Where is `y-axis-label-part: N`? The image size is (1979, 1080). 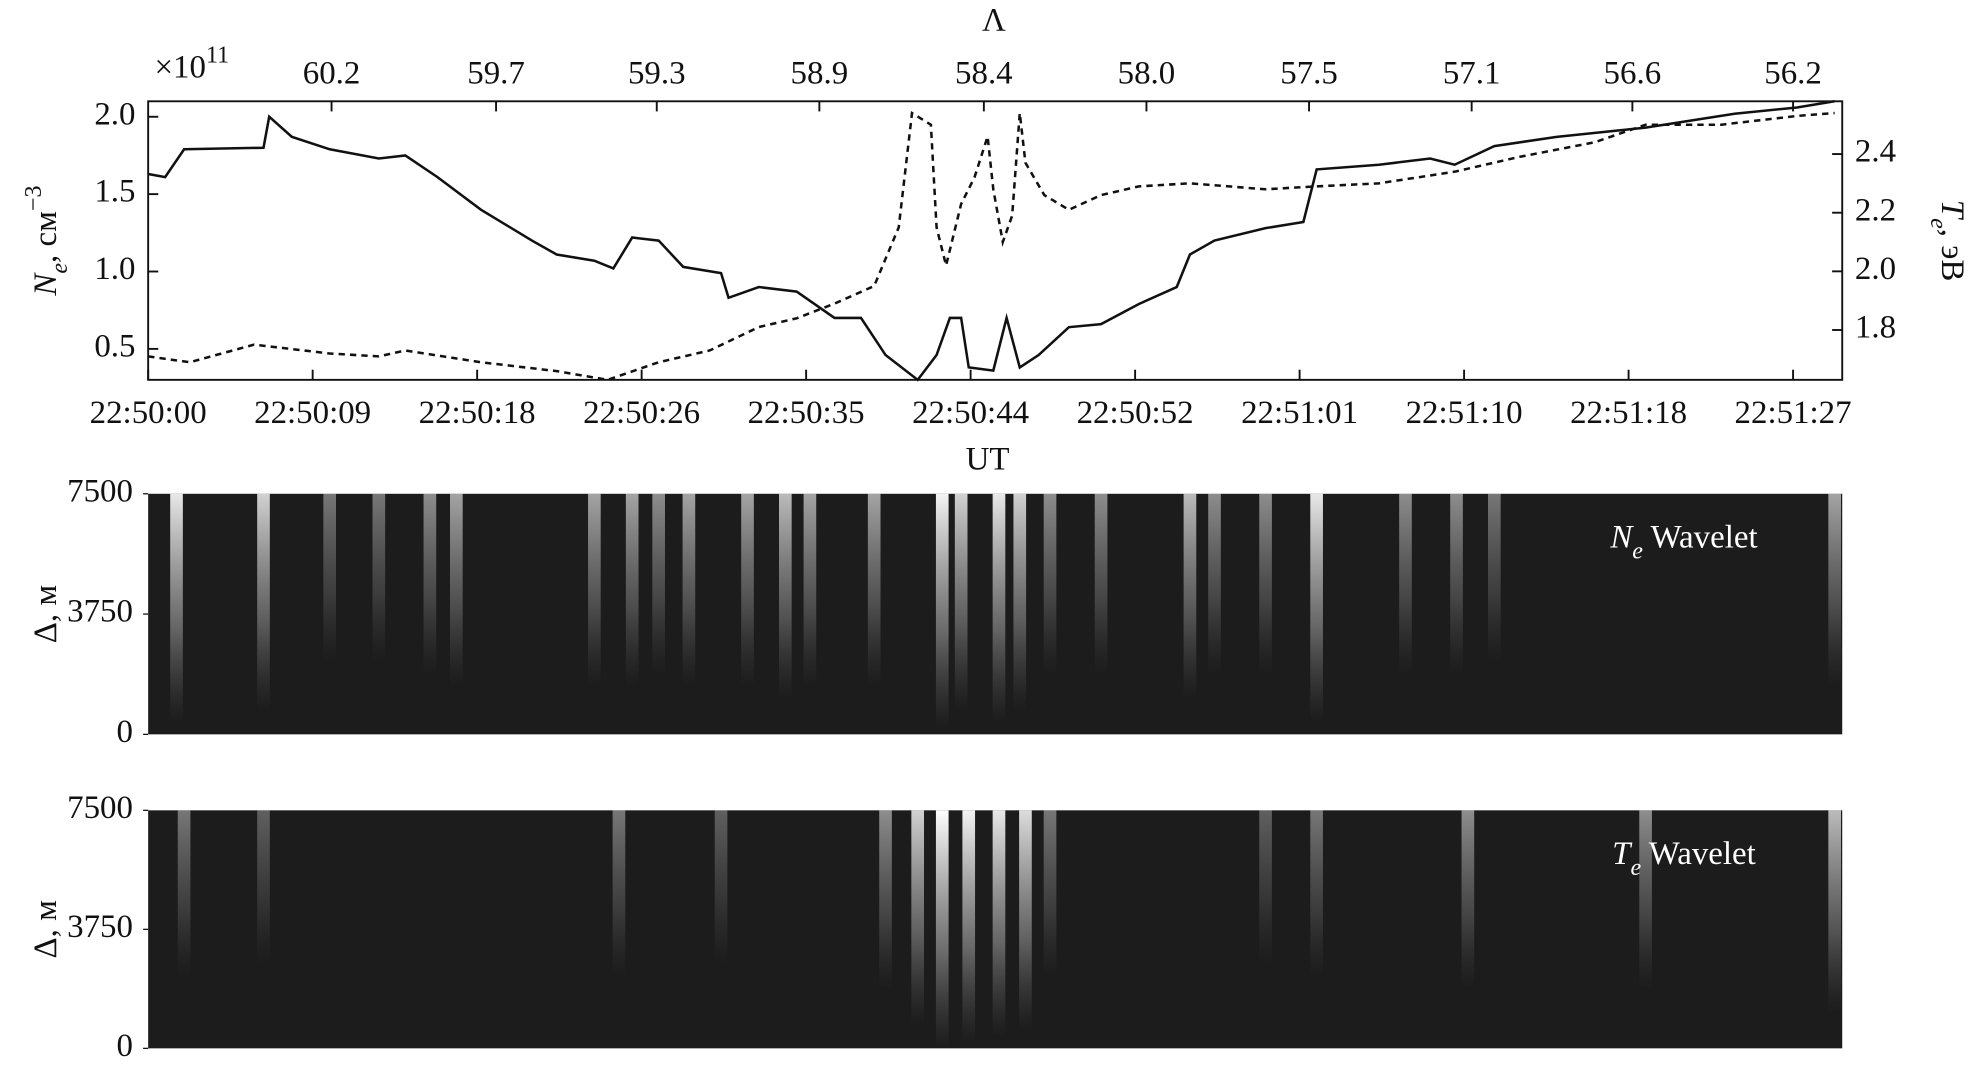 y-axis-label-part: N is located at coordinates (46, 284).